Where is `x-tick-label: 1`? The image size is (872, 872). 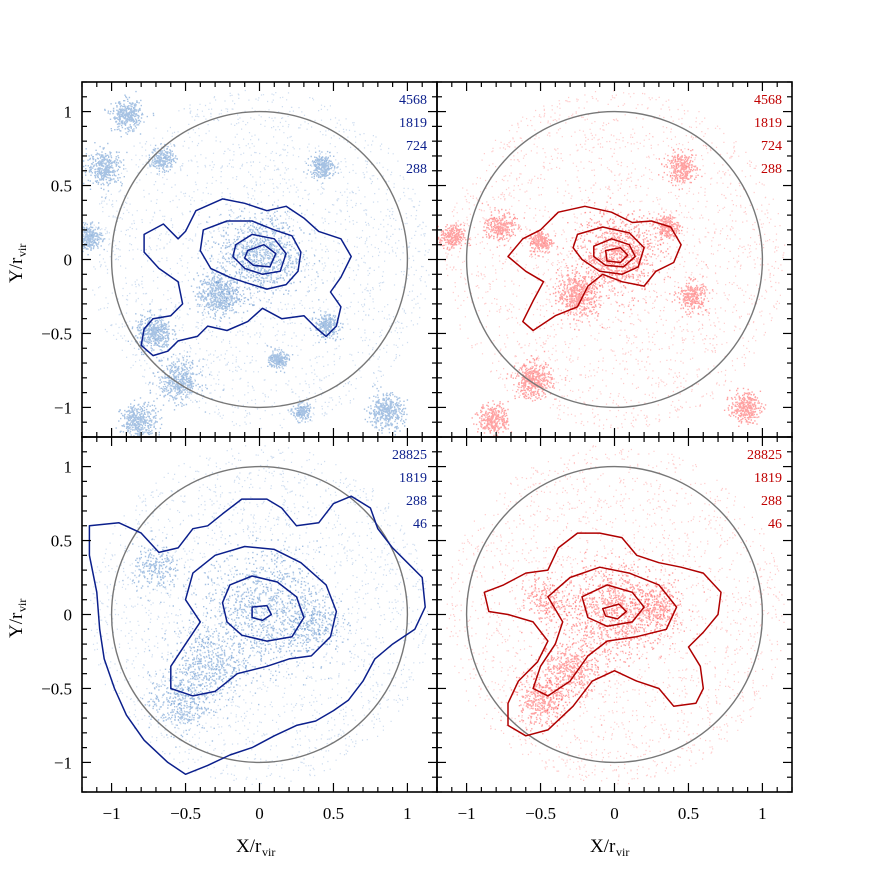 x-tick-label: 1 is located at coordinates (407, 813).